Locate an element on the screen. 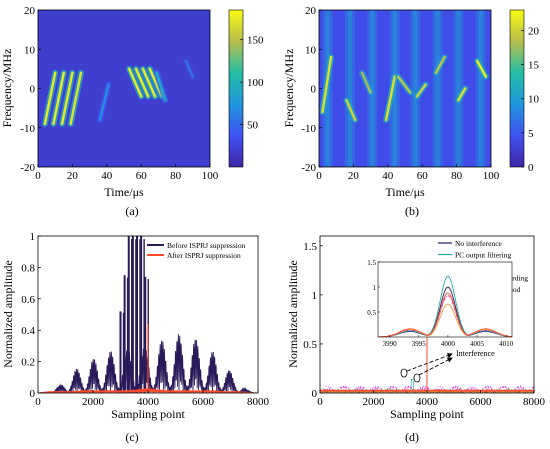 This screenshot has height=449, width=550. legend-label: PC output filtering is located at coordinates (483, 255).